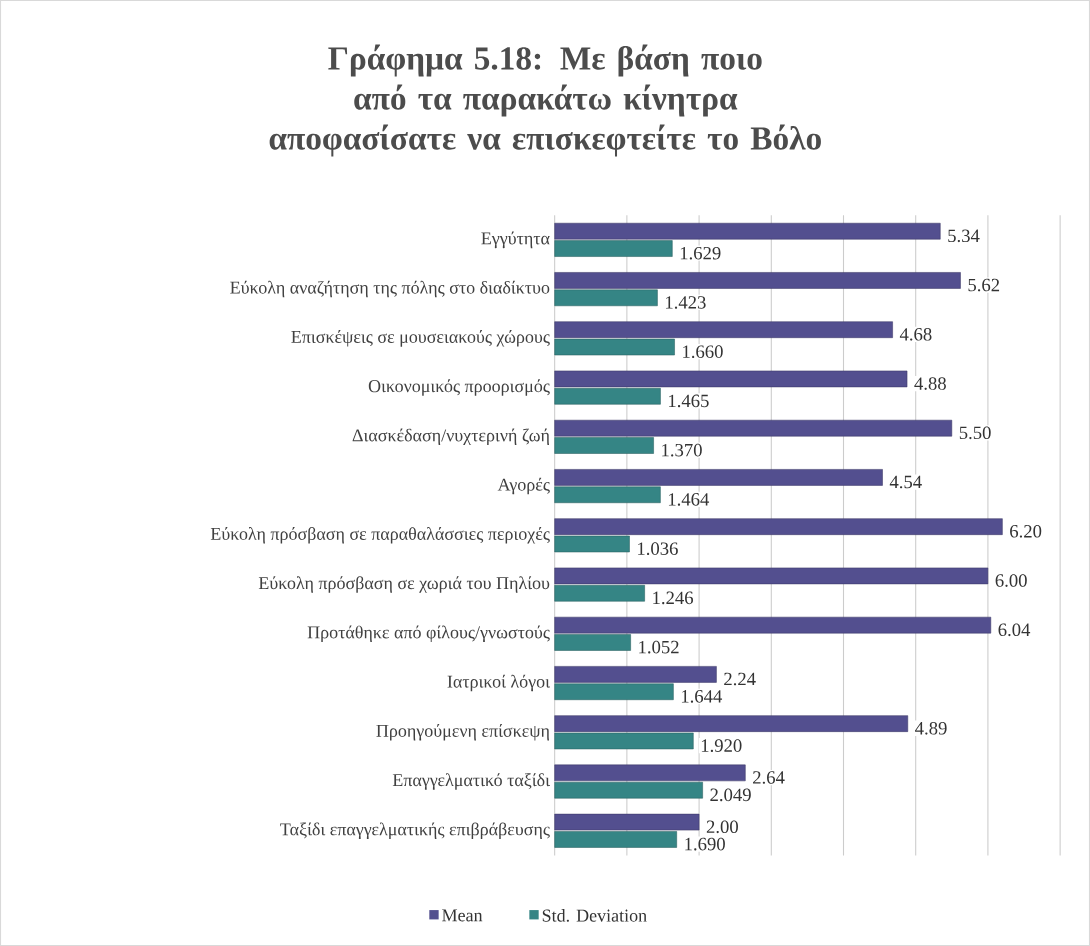 Image resolution: width=1090 pixels, height=946 pixels. I want to click on y-tick-label: Οικονομικός προορισμός, so click(459, 387).